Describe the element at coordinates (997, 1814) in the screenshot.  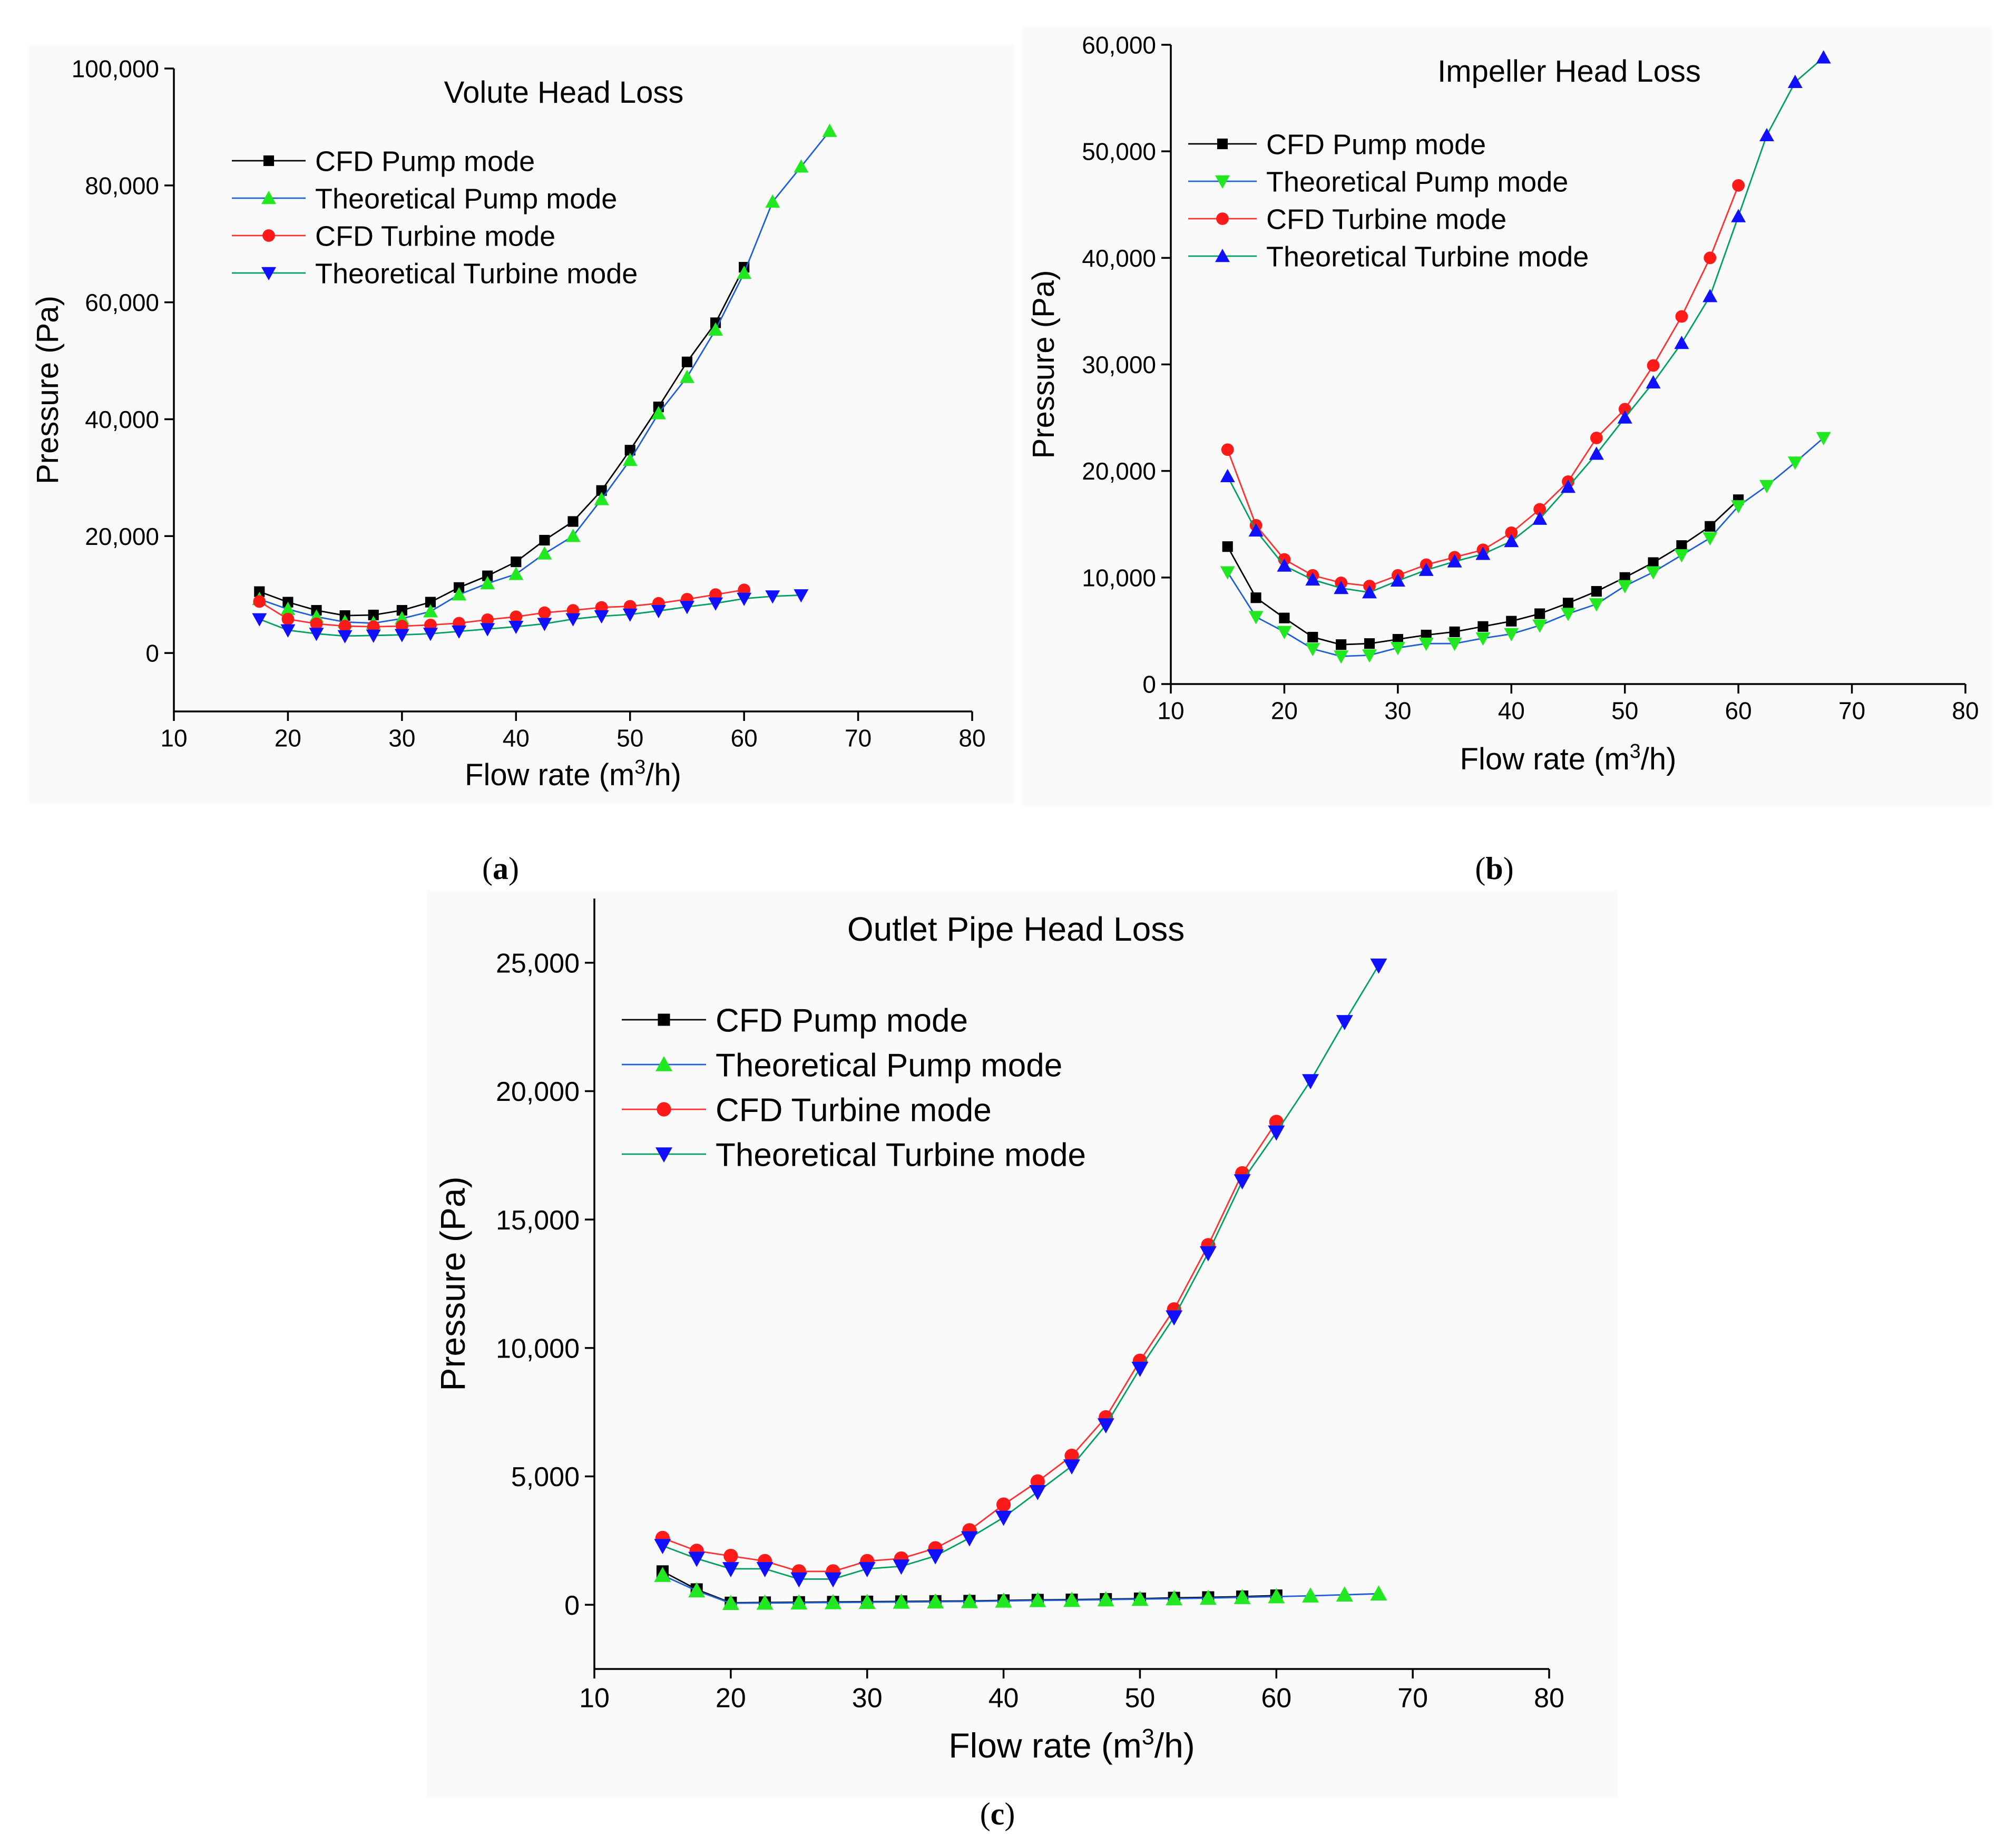
I see `subcaption-c: (c)` at that location.